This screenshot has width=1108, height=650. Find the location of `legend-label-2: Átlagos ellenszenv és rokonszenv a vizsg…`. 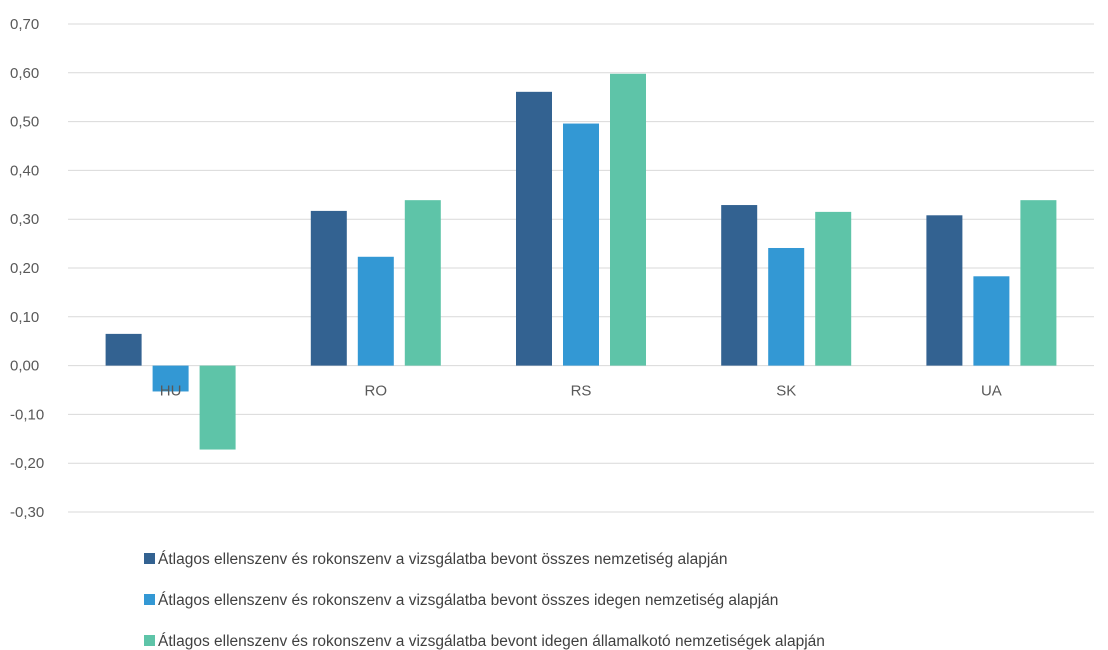

legend-label-2: Átlagos ellenszenv és rokonszenv a vizsg… is located at coordinates (468, 600).